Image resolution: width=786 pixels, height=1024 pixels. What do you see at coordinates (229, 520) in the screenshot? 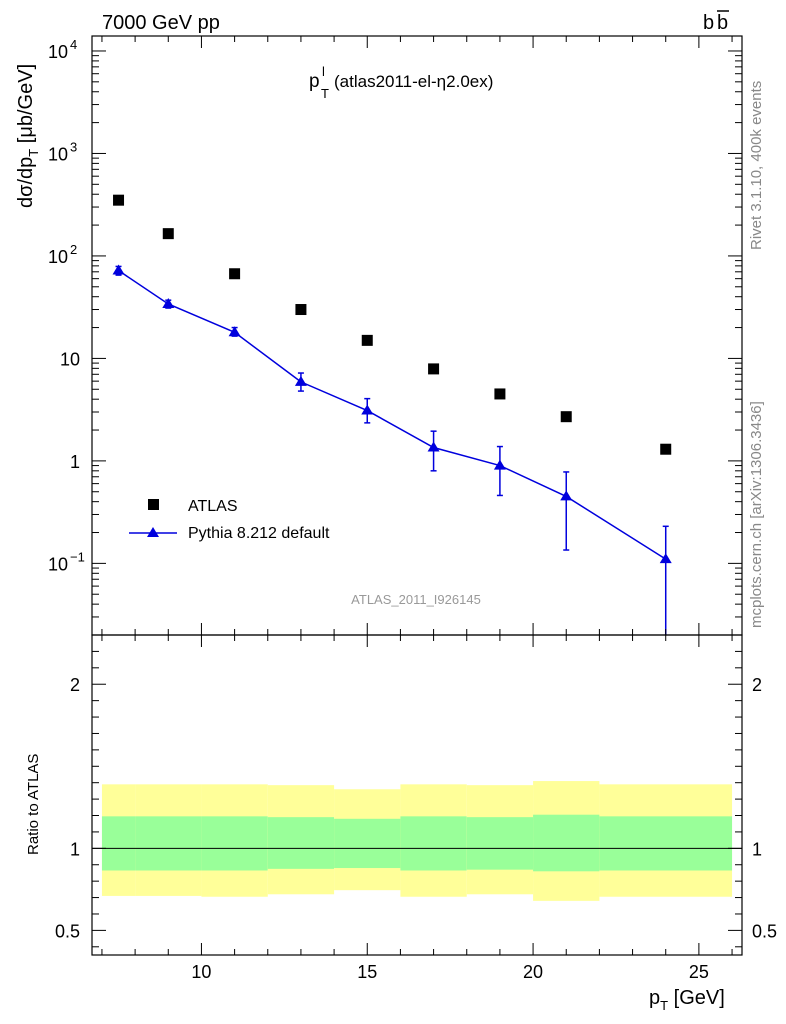
I see `legend: ATLAS Pythia 8.212 default` at bounding box center [229, 520].